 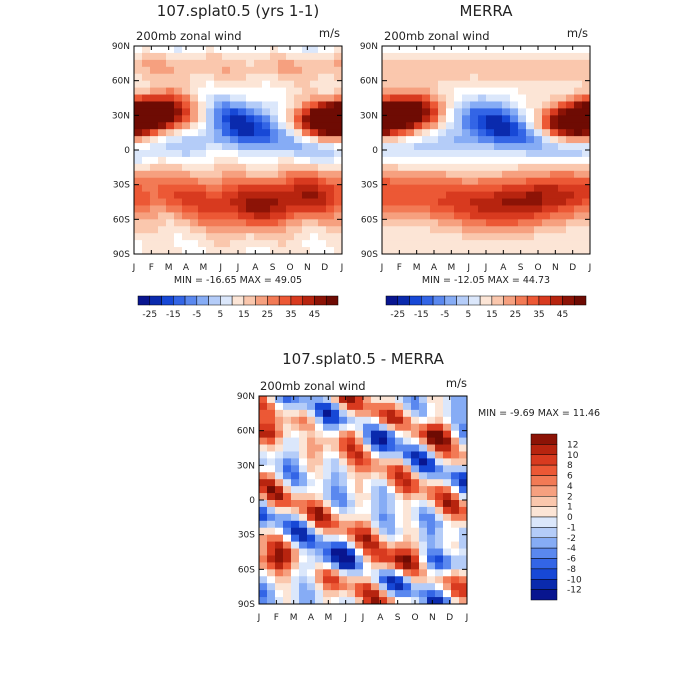 What do you see at coordinates (313, 386) in the screenshot?
I see `panel-diff-subtitle: 200mb zonal wind` at bounding box center [313, 386].